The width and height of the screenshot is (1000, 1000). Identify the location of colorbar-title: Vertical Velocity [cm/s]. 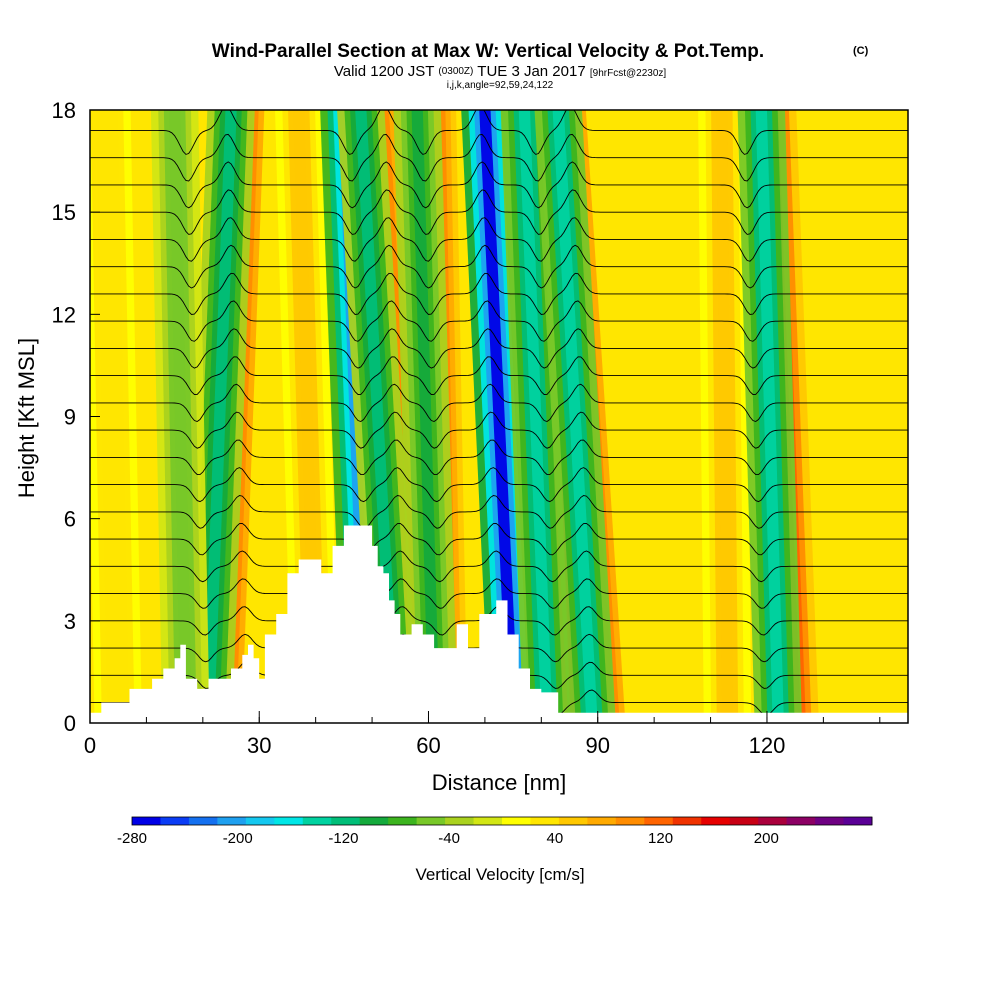
(499, 874).